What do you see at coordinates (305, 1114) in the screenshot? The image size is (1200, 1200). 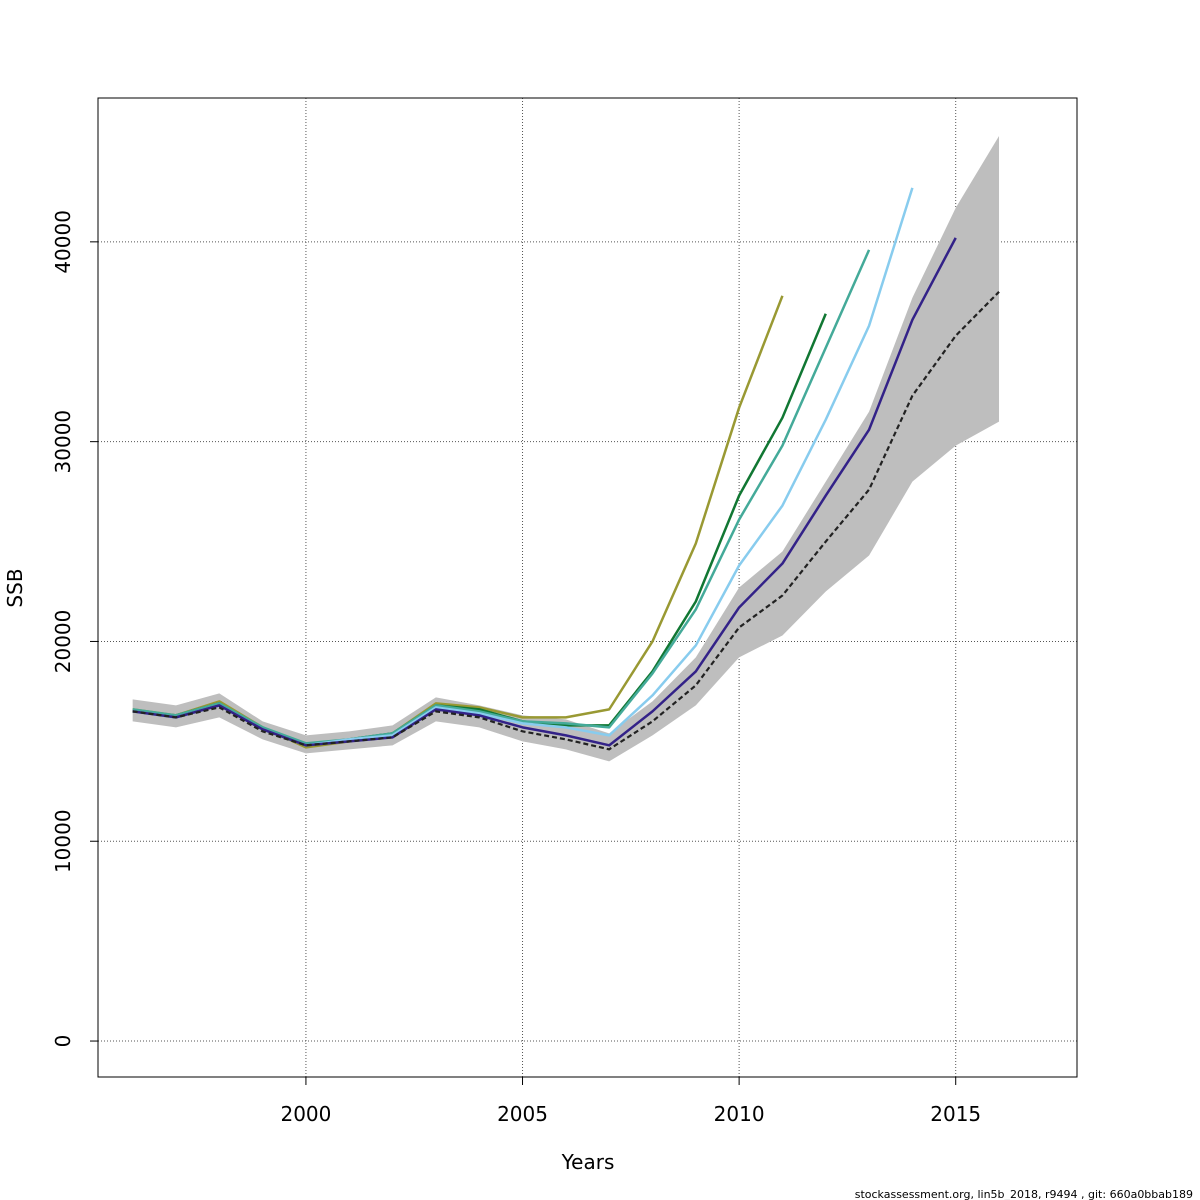 I see `x-tick-label: 2000` at bounding box center [305, 1114].